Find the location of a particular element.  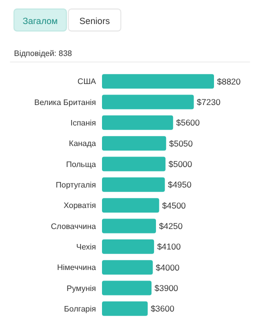

y-tick-label: США is located at coordinates (87, 81).